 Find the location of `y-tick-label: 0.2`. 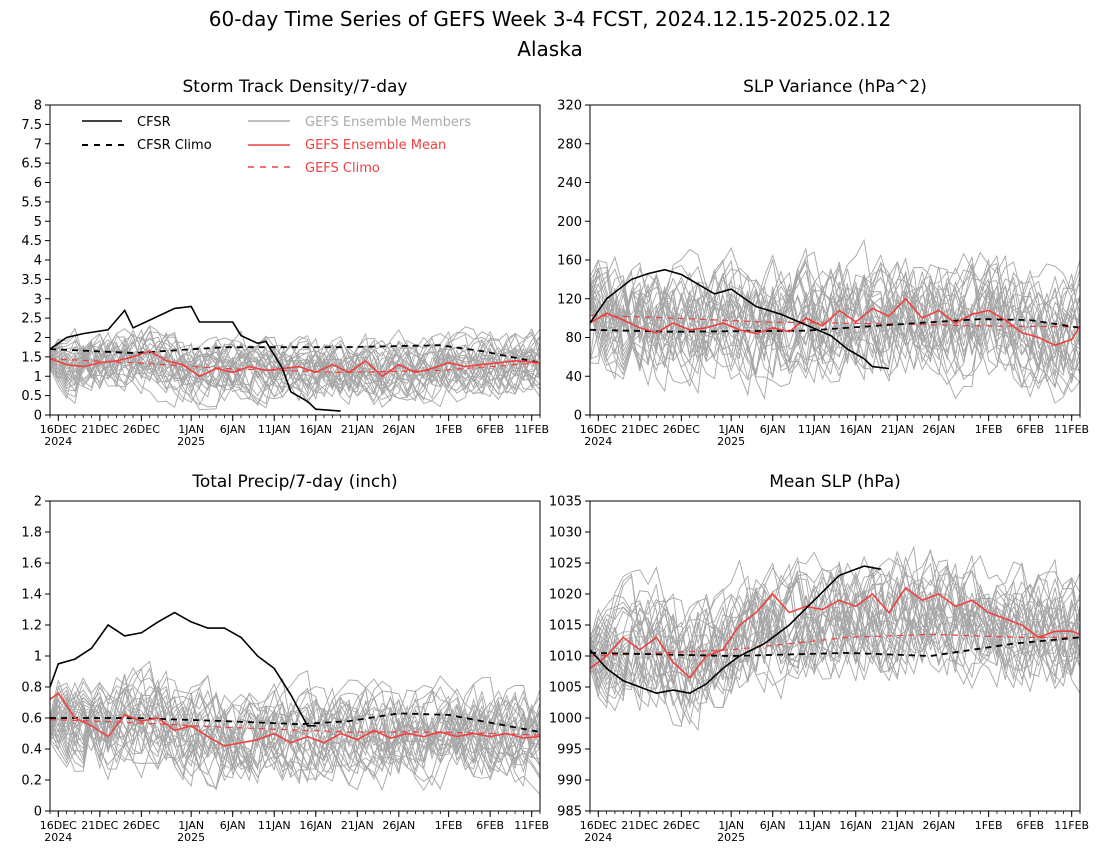

y-tick-label: 0.2 is located at coordinates (31, 781).